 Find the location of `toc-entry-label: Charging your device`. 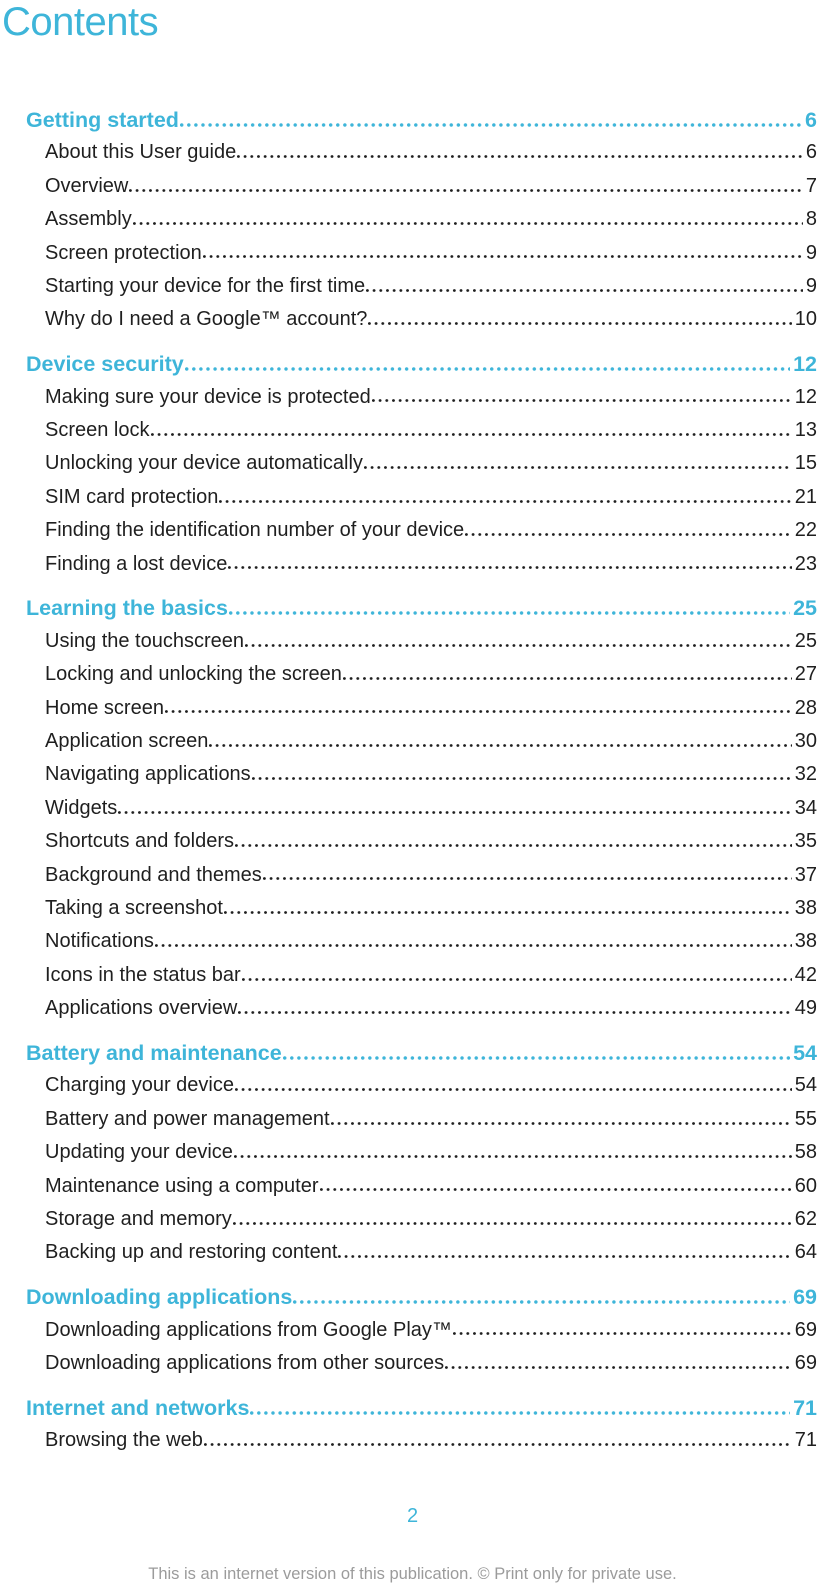

toc-entry-label: Charging your device is located at coordinates (139, 1085).